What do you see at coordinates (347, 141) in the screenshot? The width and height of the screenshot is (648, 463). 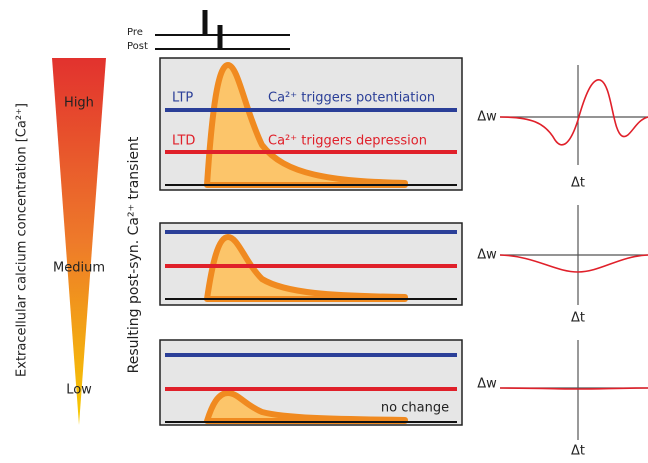 I see `ltd-text: Ca²⁺ triggers depression` at bounding box center [347, 141].